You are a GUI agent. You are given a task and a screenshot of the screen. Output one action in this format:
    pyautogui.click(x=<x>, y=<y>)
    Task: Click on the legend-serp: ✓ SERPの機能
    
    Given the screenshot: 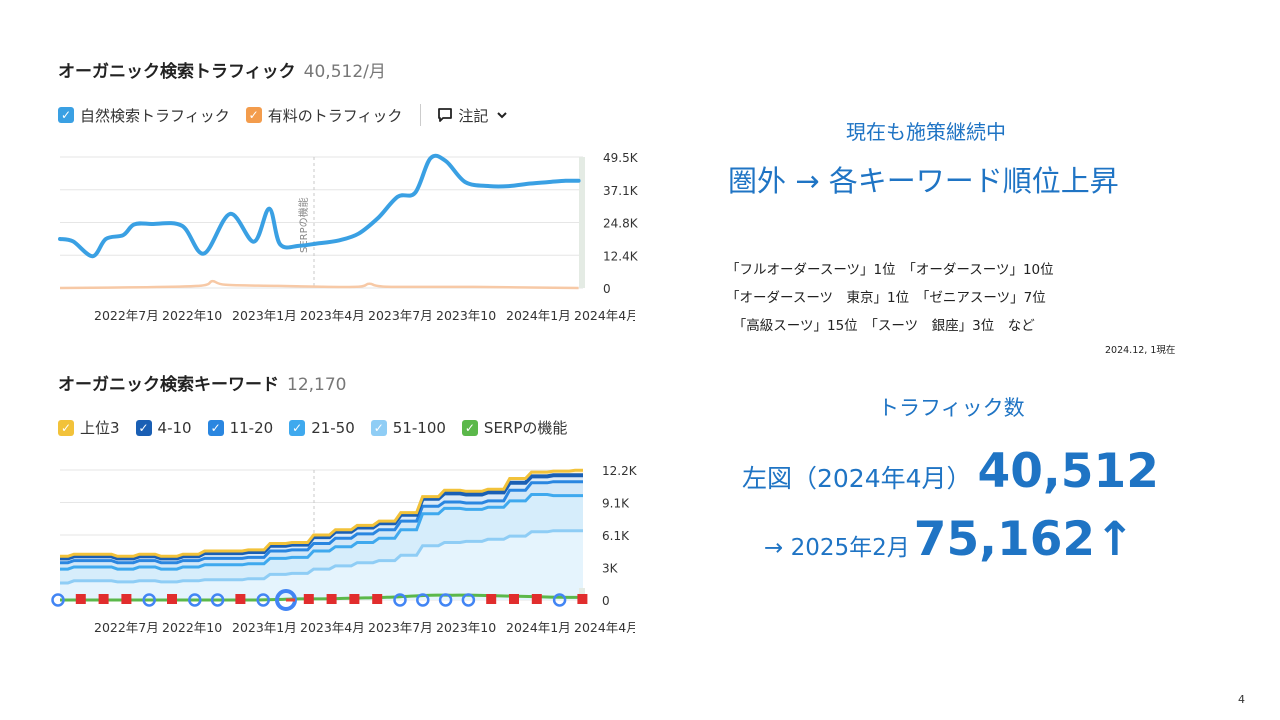 What is the action you would take?
    pyautogui.click(x=514, y=427)
    